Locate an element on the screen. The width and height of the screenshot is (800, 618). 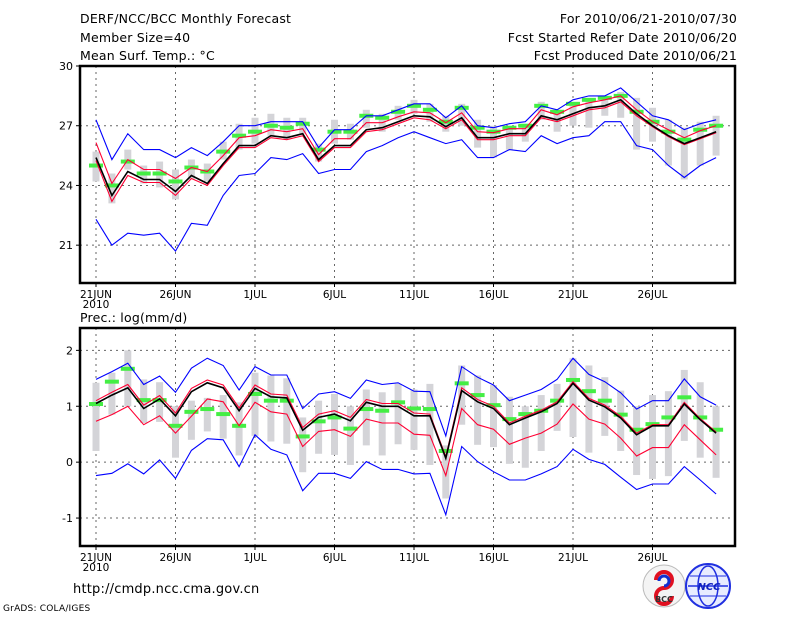
start-date: Fcst Started Refer Date 2010/06/20 is located at coordinates (622, 37).